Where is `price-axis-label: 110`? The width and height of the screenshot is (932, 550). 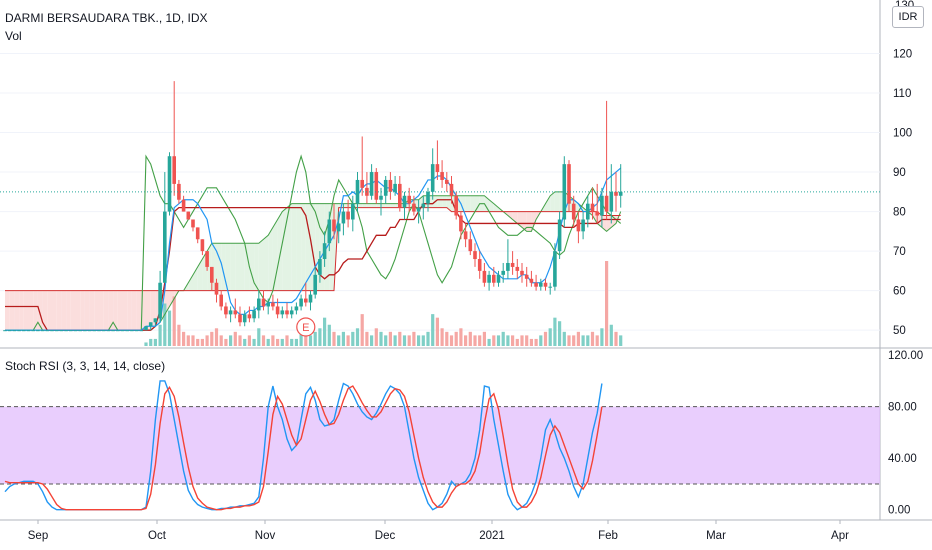
price-axis-label: 110 is located at coordinates (902, 94).